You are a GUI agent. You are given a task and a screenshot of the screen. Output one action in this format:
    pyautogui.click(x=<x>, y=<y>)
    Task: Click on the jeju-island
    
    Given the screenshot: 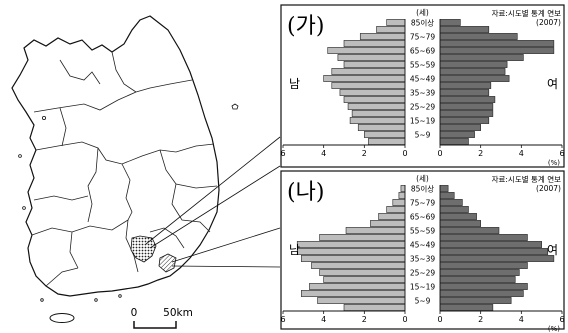 What is the action you would take?
    pyautogui.click(x=62, y=318)
    